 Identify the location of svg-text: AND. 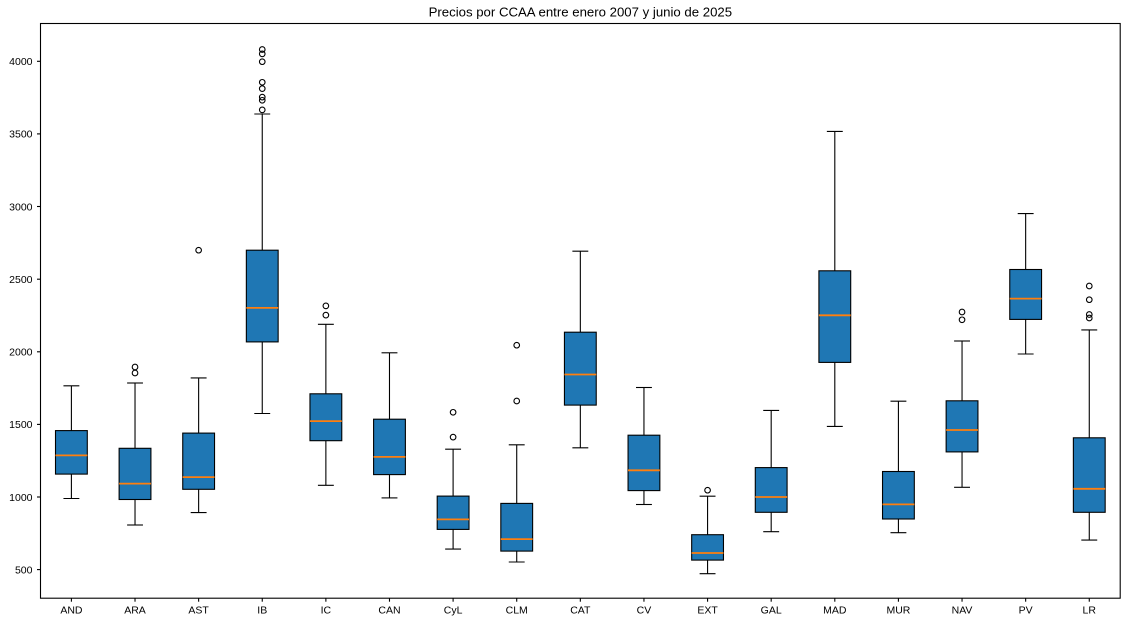
(71, 611).